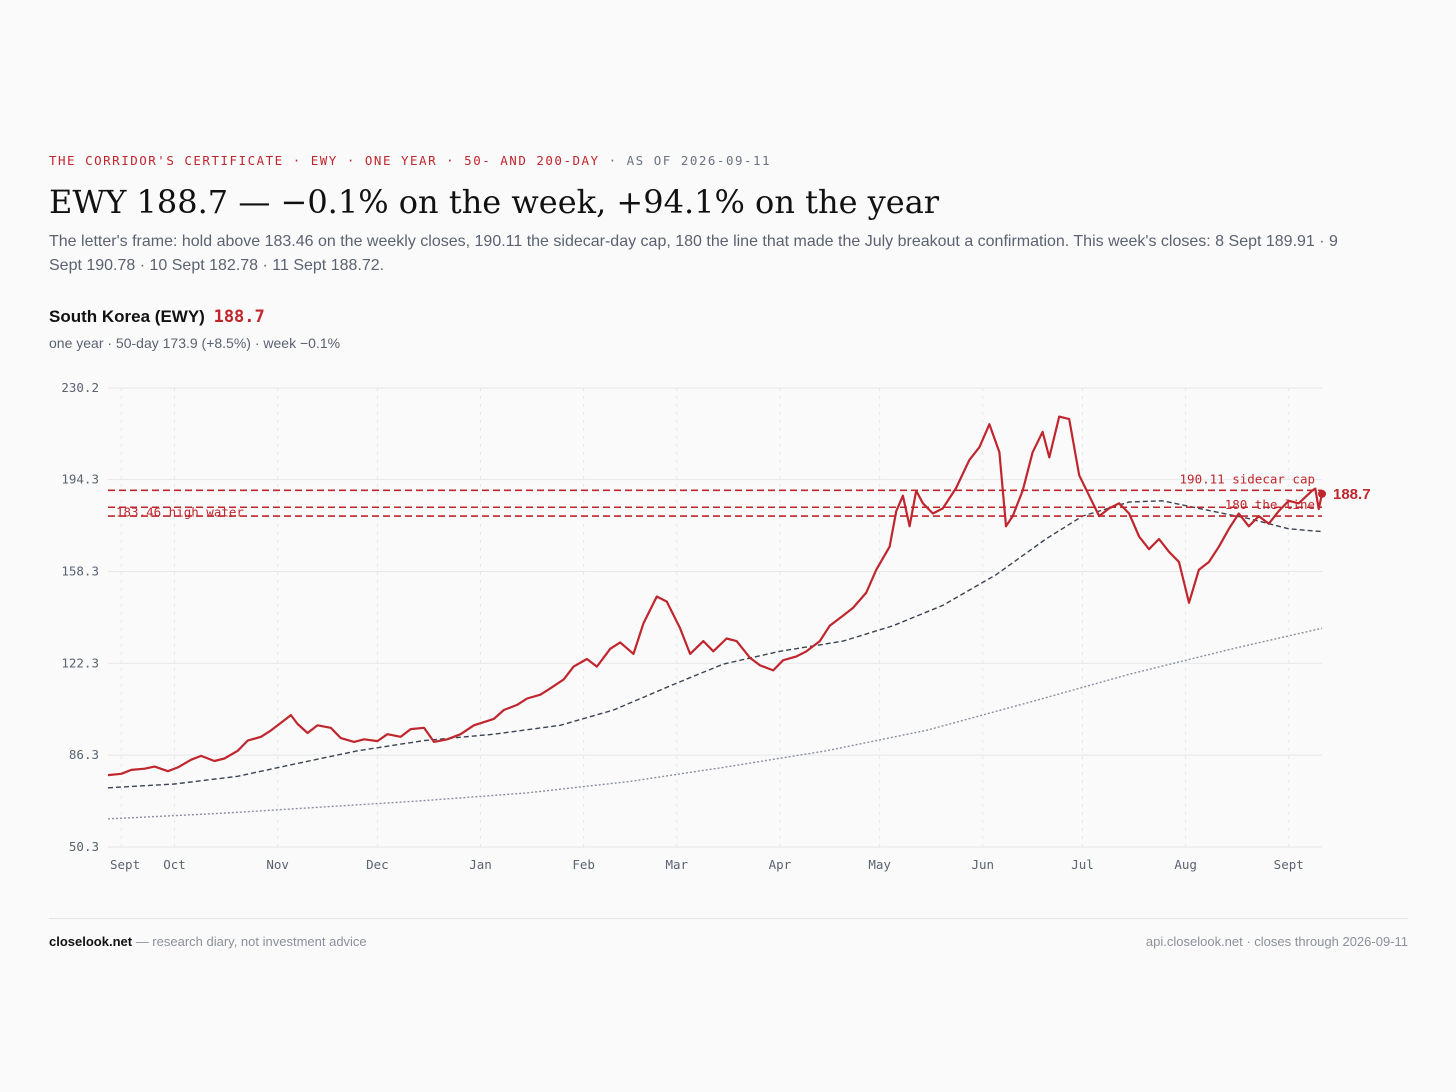 Image resolution: width=1456 pixels, height=1092 pixels. What do you see at coordinates (127, 316) in the screenshot?
I see `series-name: South Korea (EWY)` at bounding box center [127, 316].